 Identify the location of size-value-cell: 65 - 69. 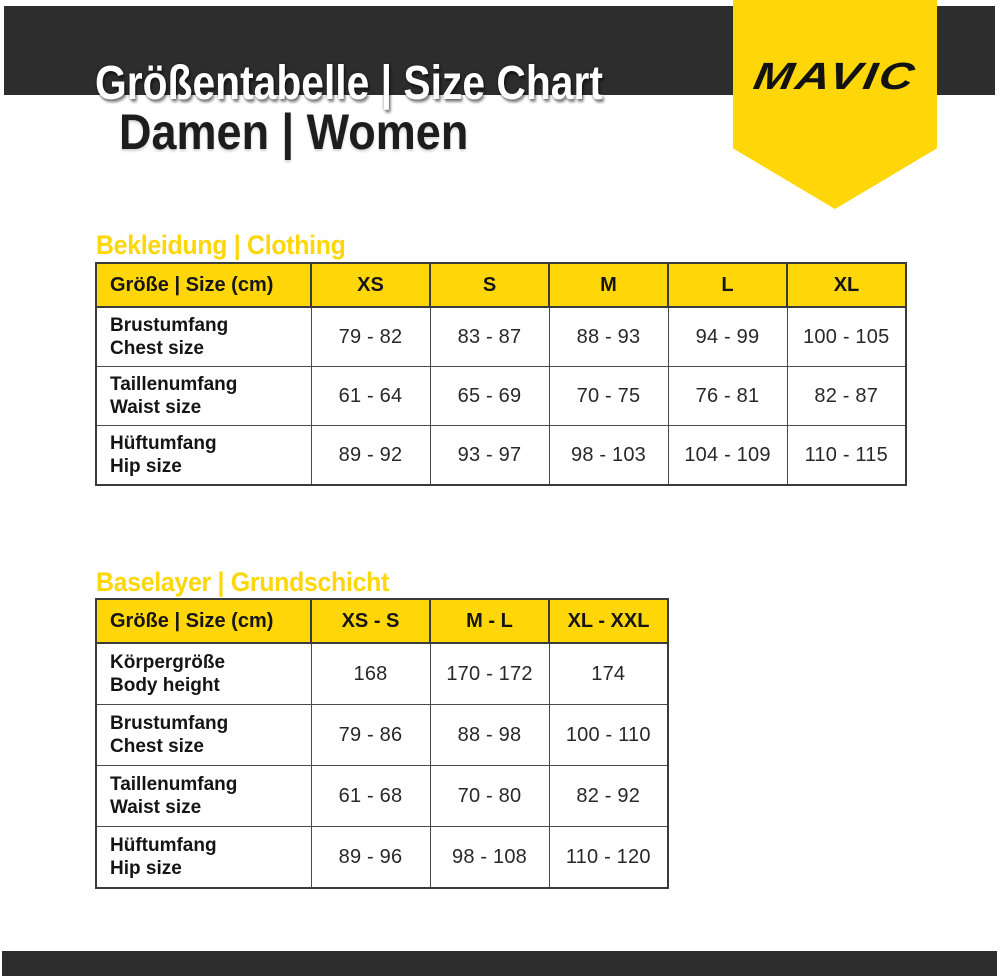
(489, 396).